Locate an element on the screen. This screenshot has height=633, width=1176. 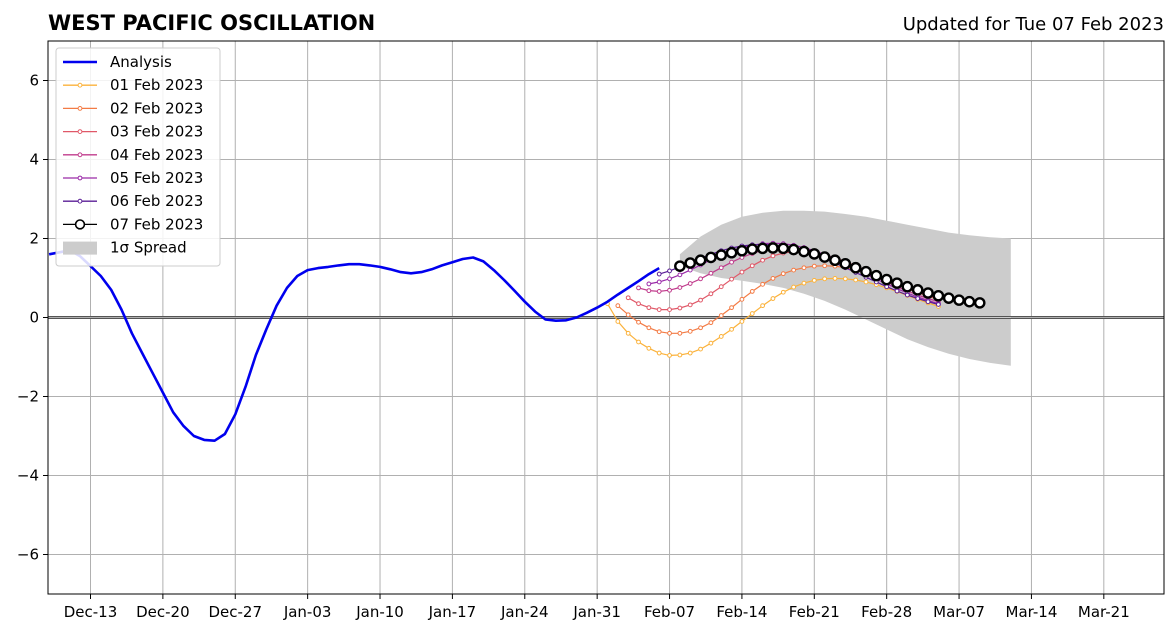
legend-entry: 03 Feb 2023 is located at coordinates (133, 132).